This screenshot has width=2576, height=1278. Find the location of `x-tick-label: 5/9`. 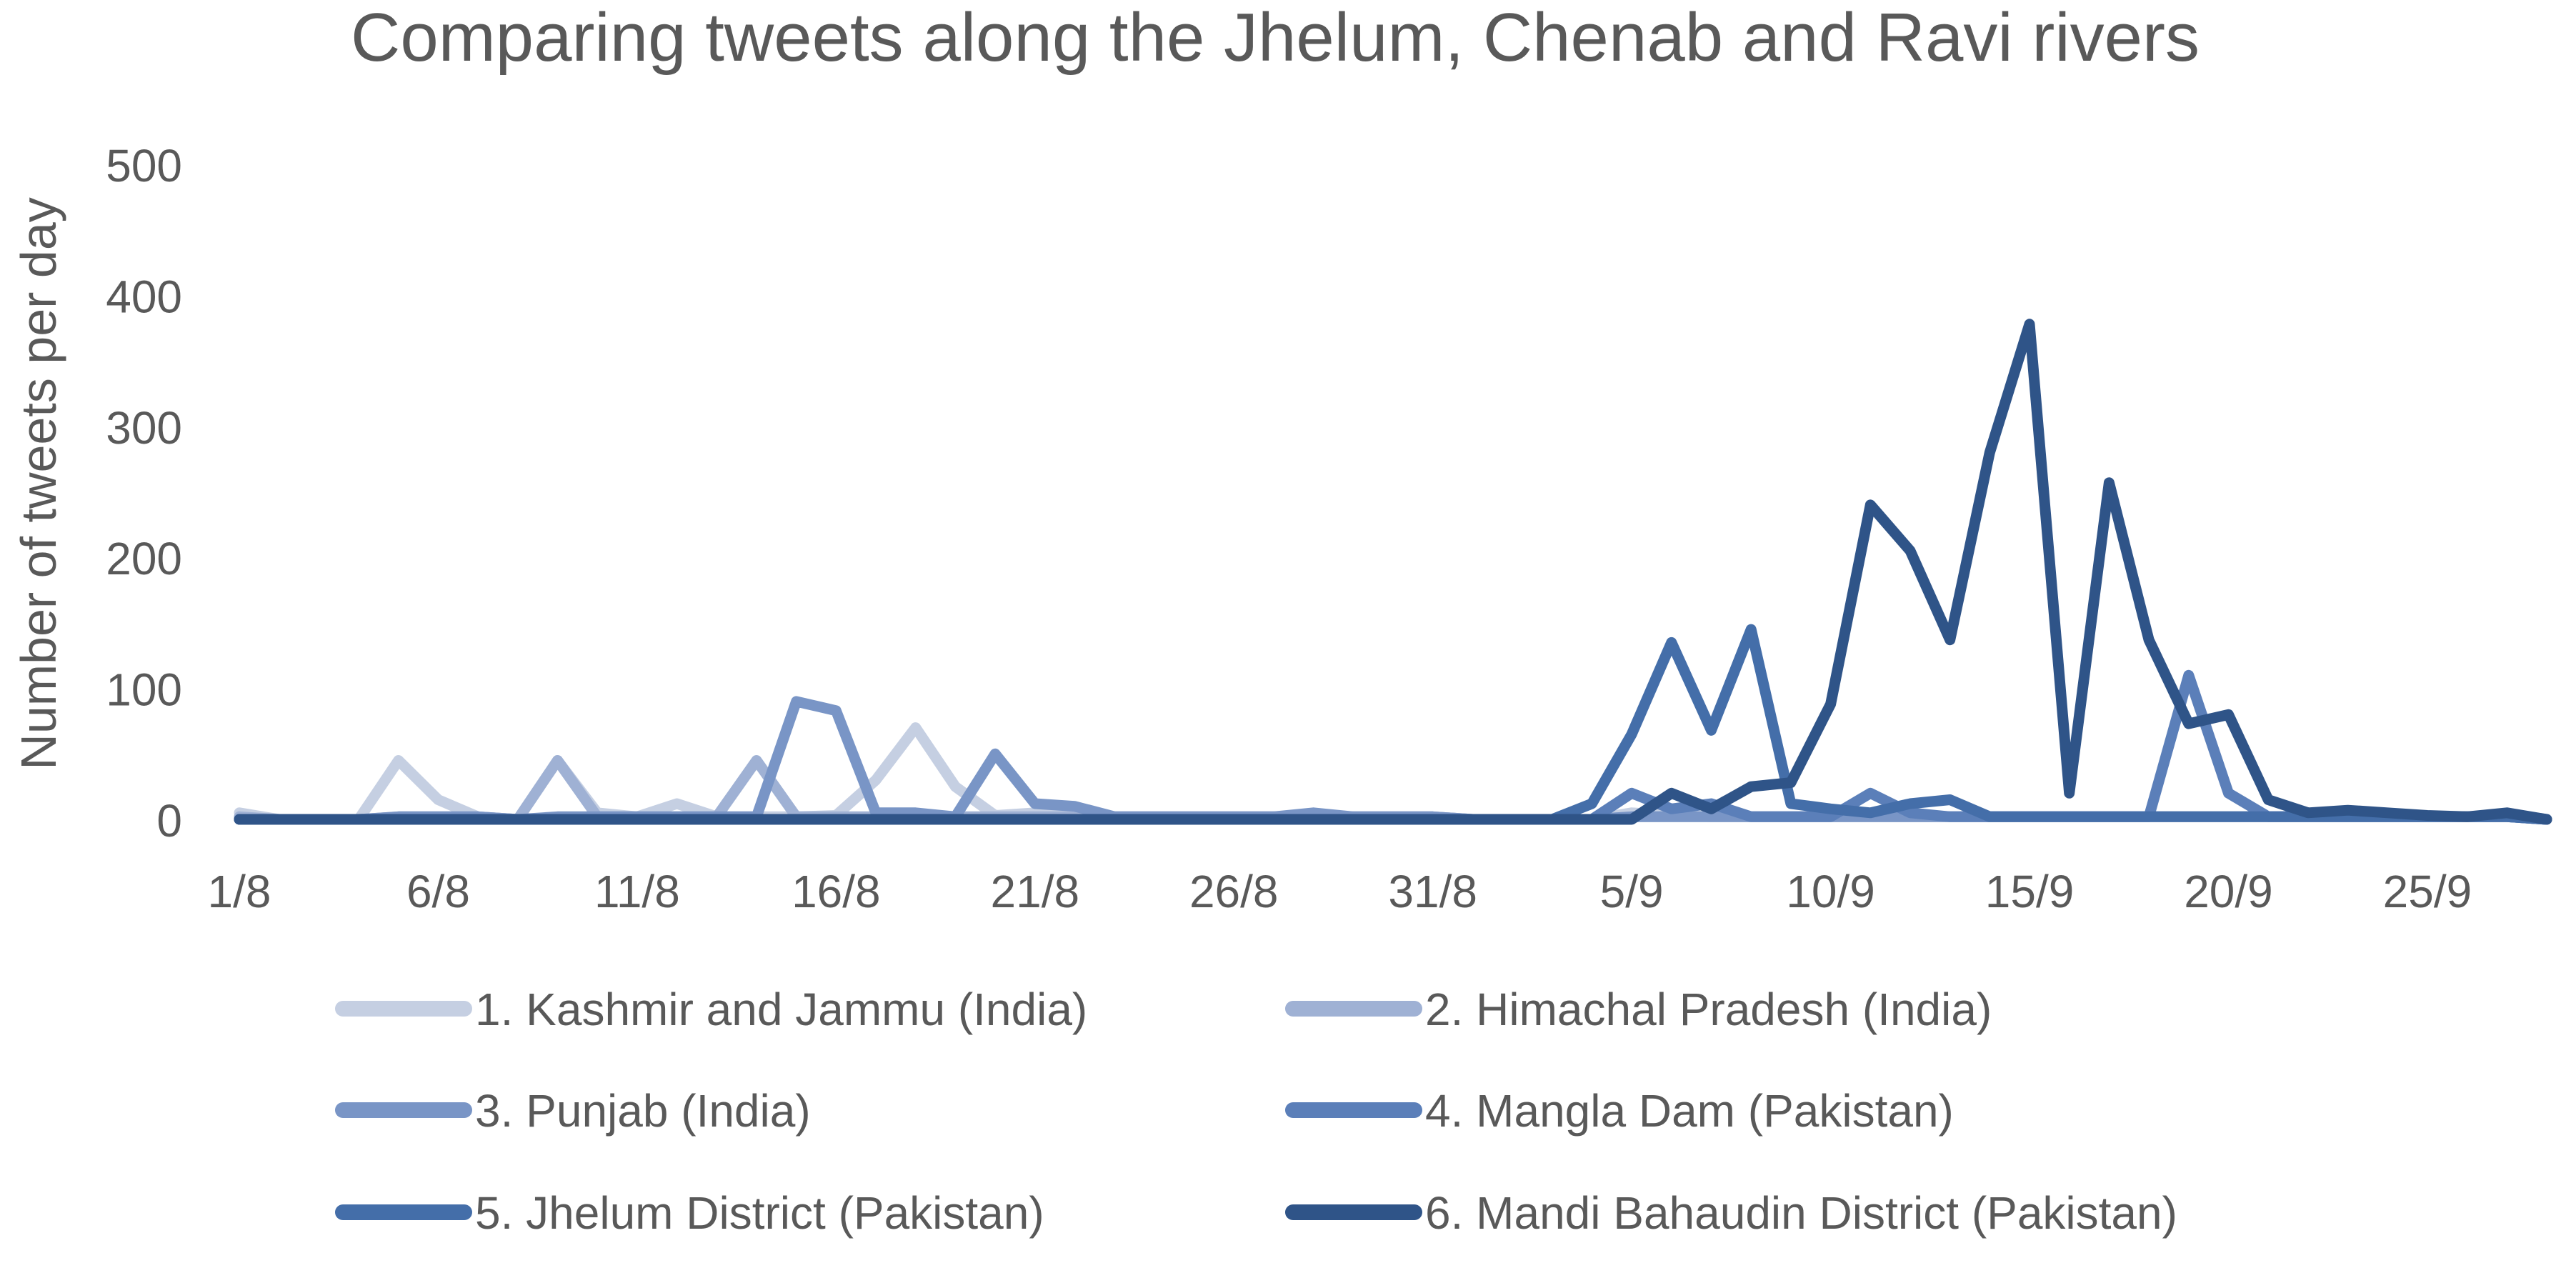

x-tick-label: 5/9 is located at coordinates (1632, 892).